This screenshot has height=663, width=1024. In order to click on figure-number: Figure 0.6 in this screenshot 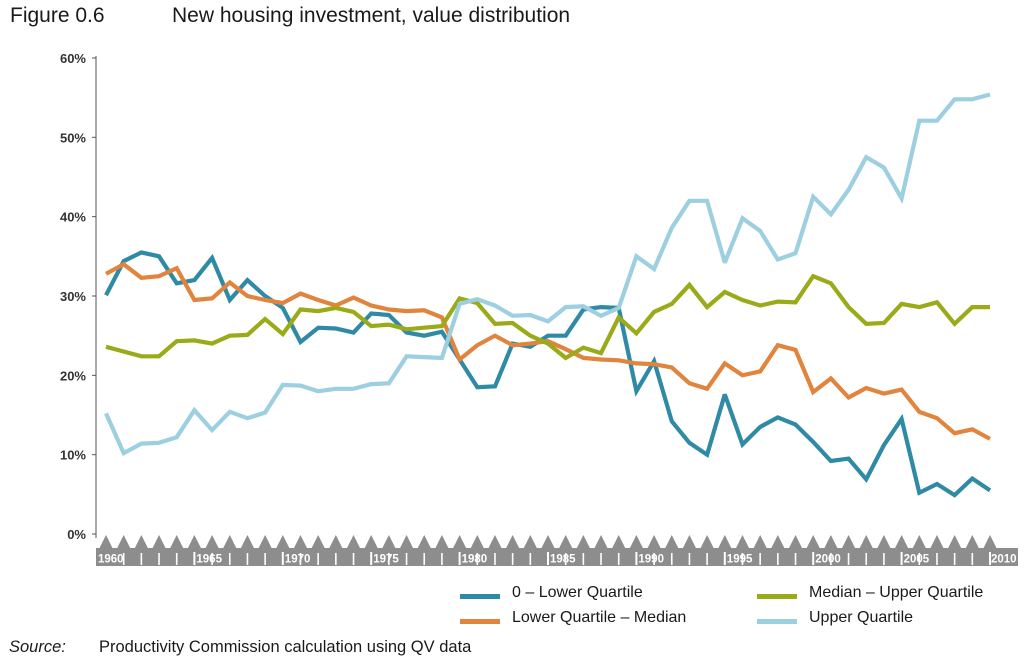, I will do `click(57, 15)`.